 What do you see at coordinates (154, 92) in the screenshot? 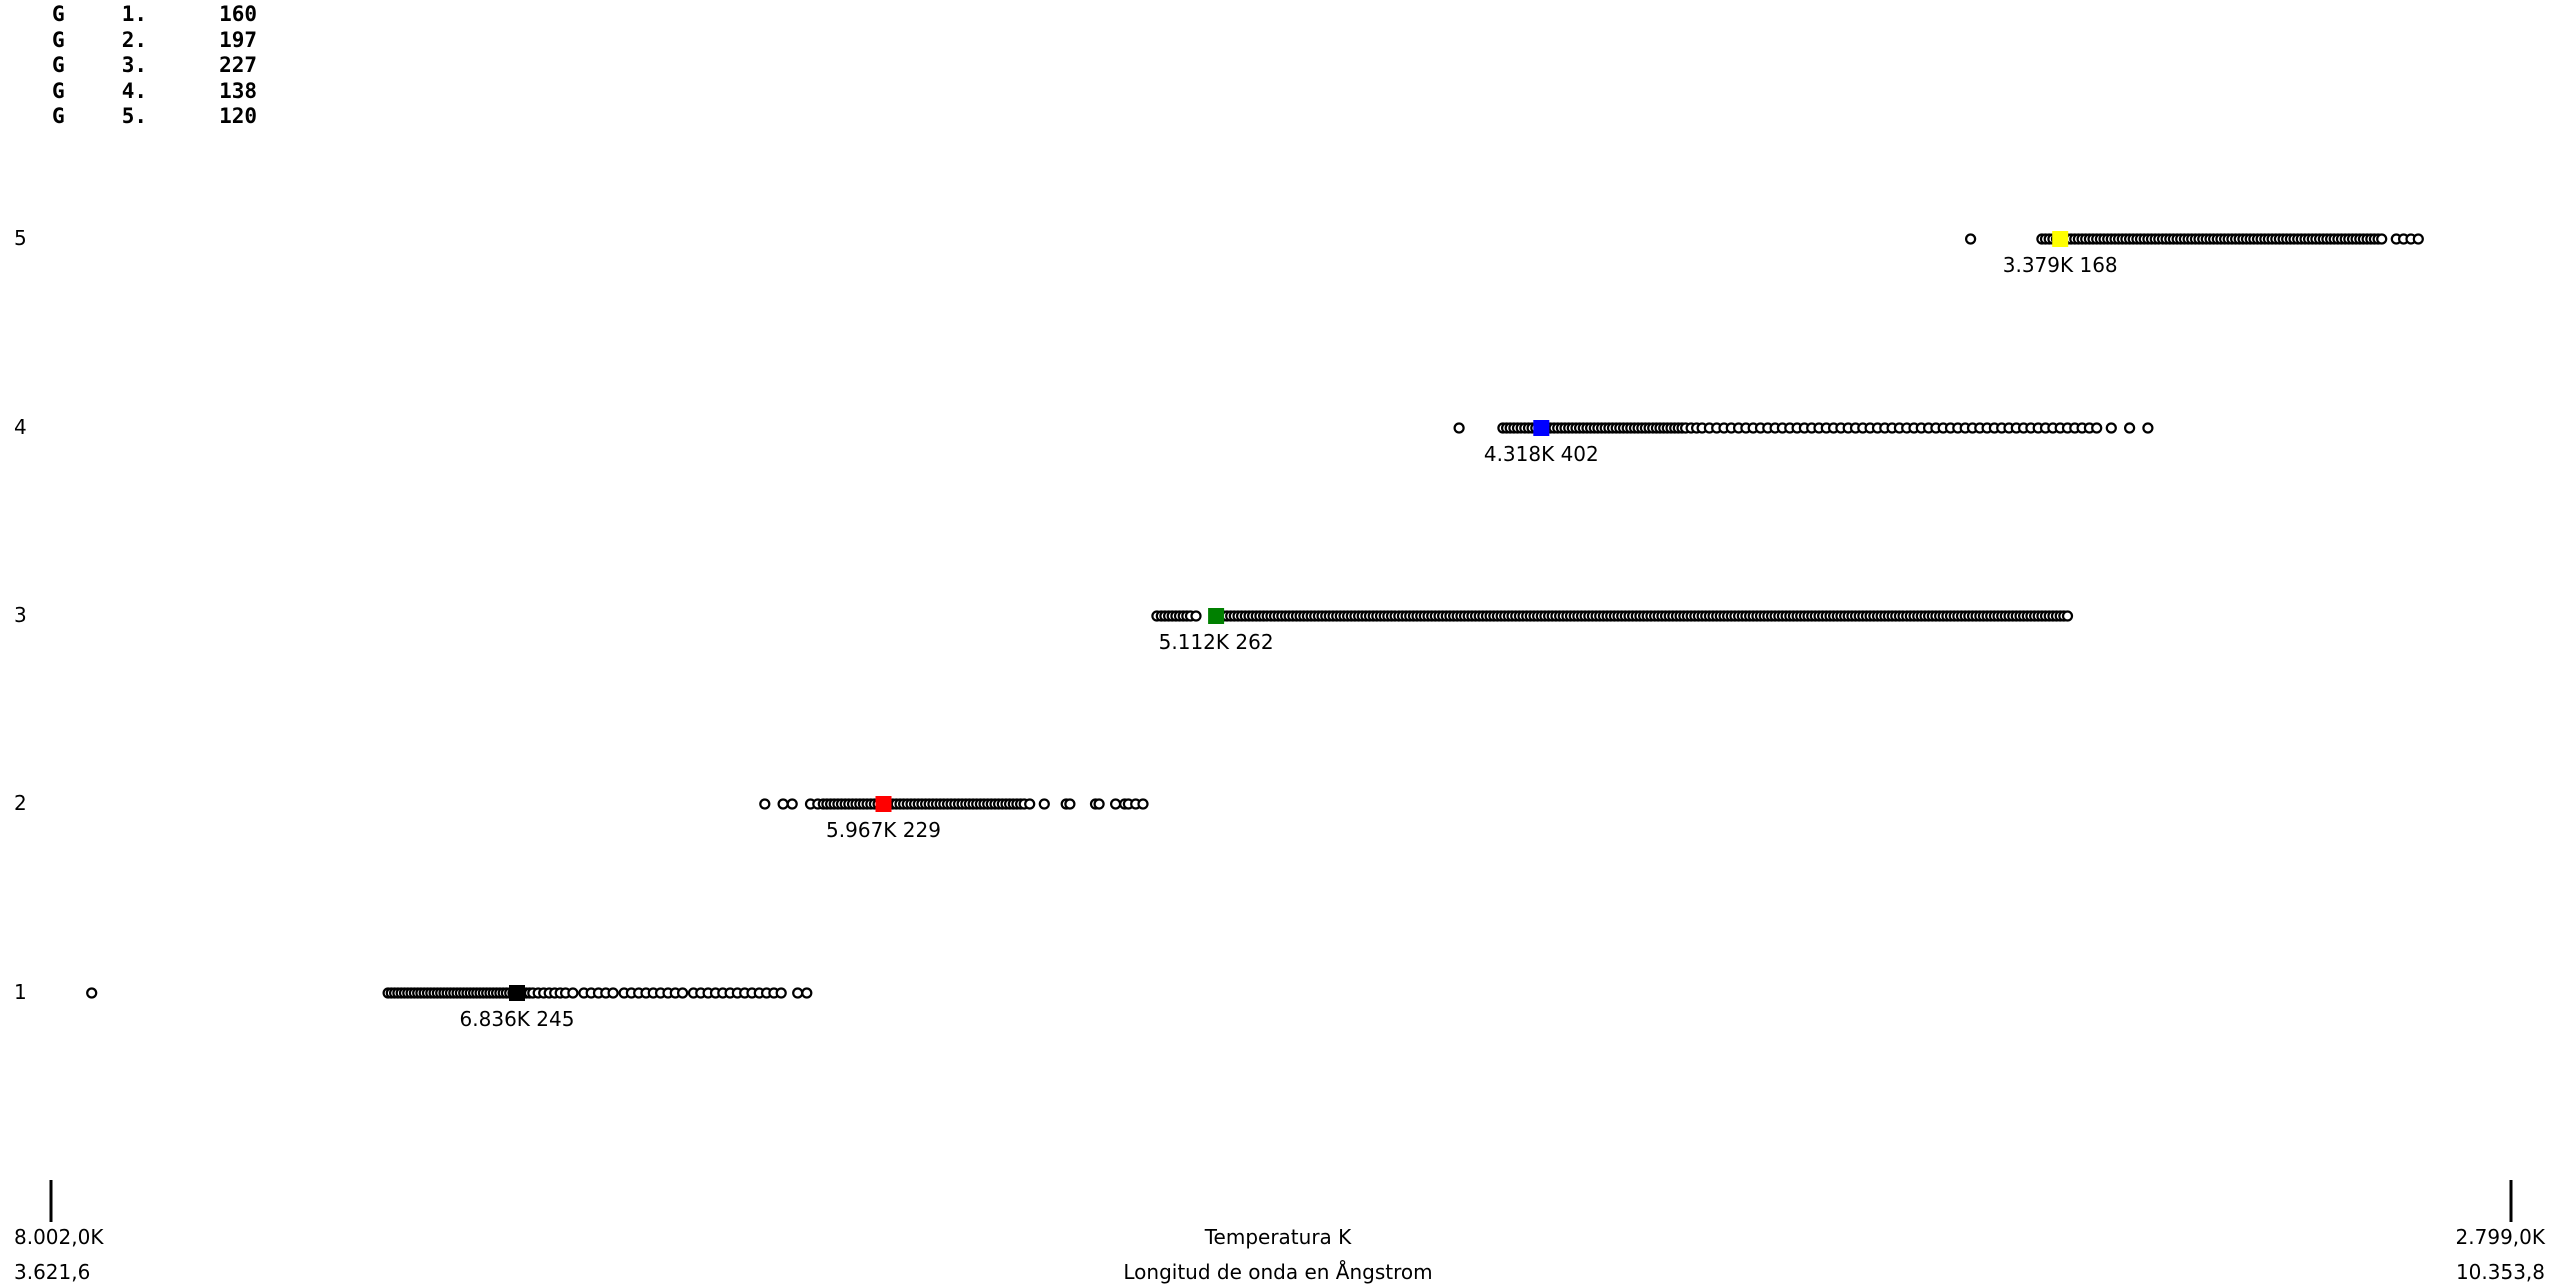
I see `legend-row: G 4. 138` at bounding box center [154, 92].